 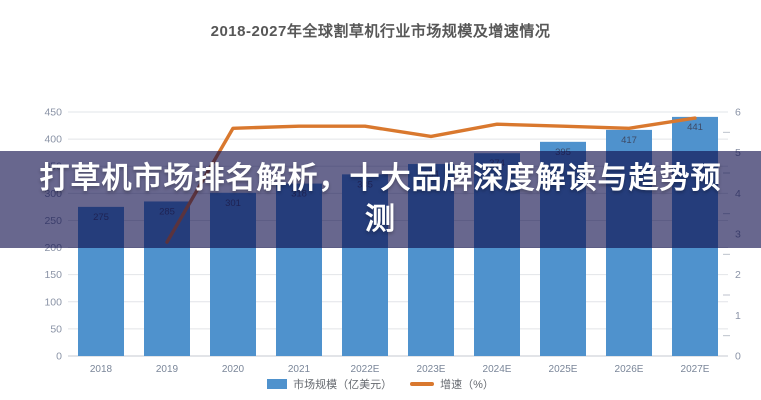 What do you see at coordinates (53, 113) in the screenshot?
I see `left-axis-label-450: 450` at bounding box center [53, 113].